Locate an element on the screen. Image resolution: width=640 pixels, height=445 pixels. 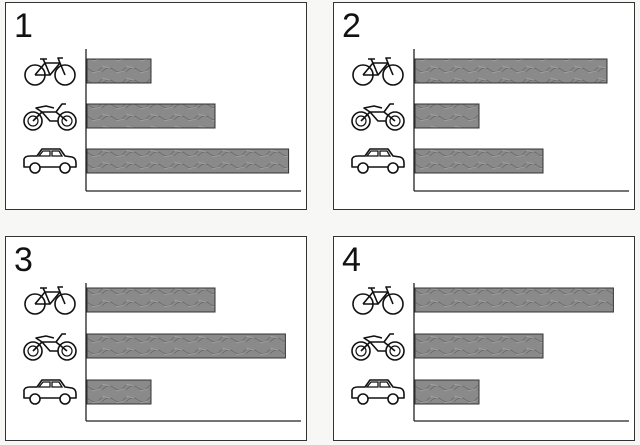
panel-number: 1 is located at coordinates (23, 26).